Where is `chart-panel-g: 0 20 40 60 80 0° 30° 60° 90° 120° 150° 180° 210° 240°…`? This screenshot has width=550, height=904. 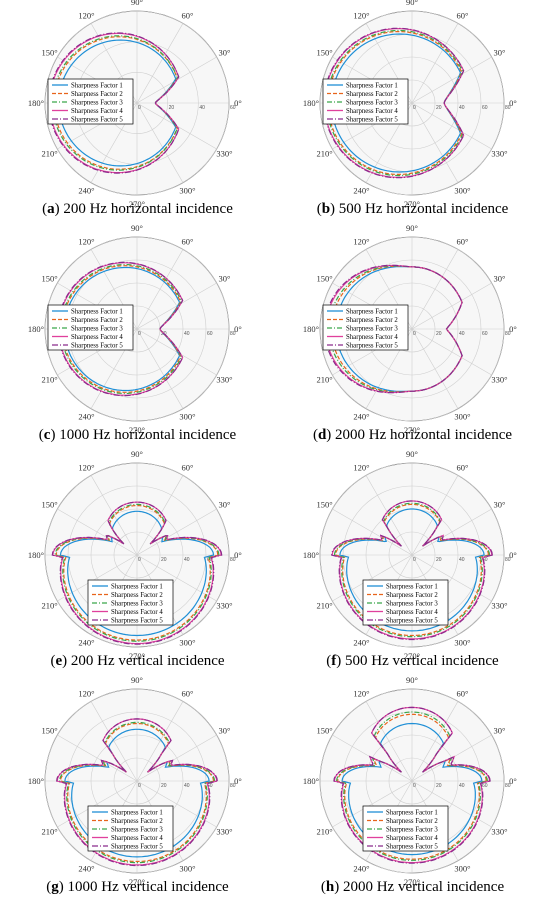
chart-panel-g: 0 20 40 60 80 0° 30° 60° 90° 120° 150° 180° 210° 240°… is located at coordinates (137, 789).